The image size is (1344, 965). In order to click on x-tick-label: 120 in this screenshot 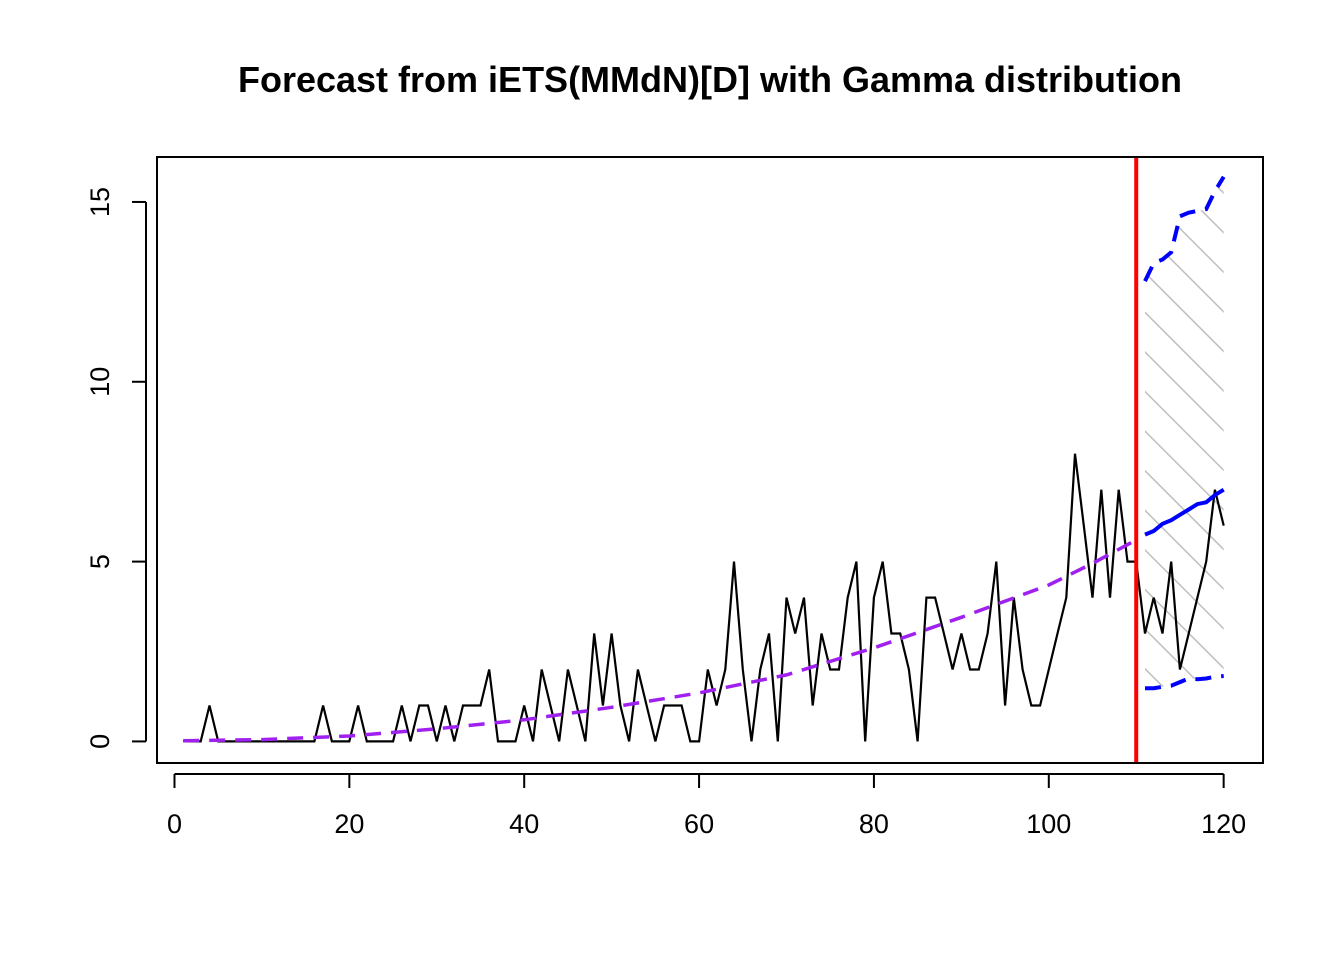, I will do `click(1223, 824)`.